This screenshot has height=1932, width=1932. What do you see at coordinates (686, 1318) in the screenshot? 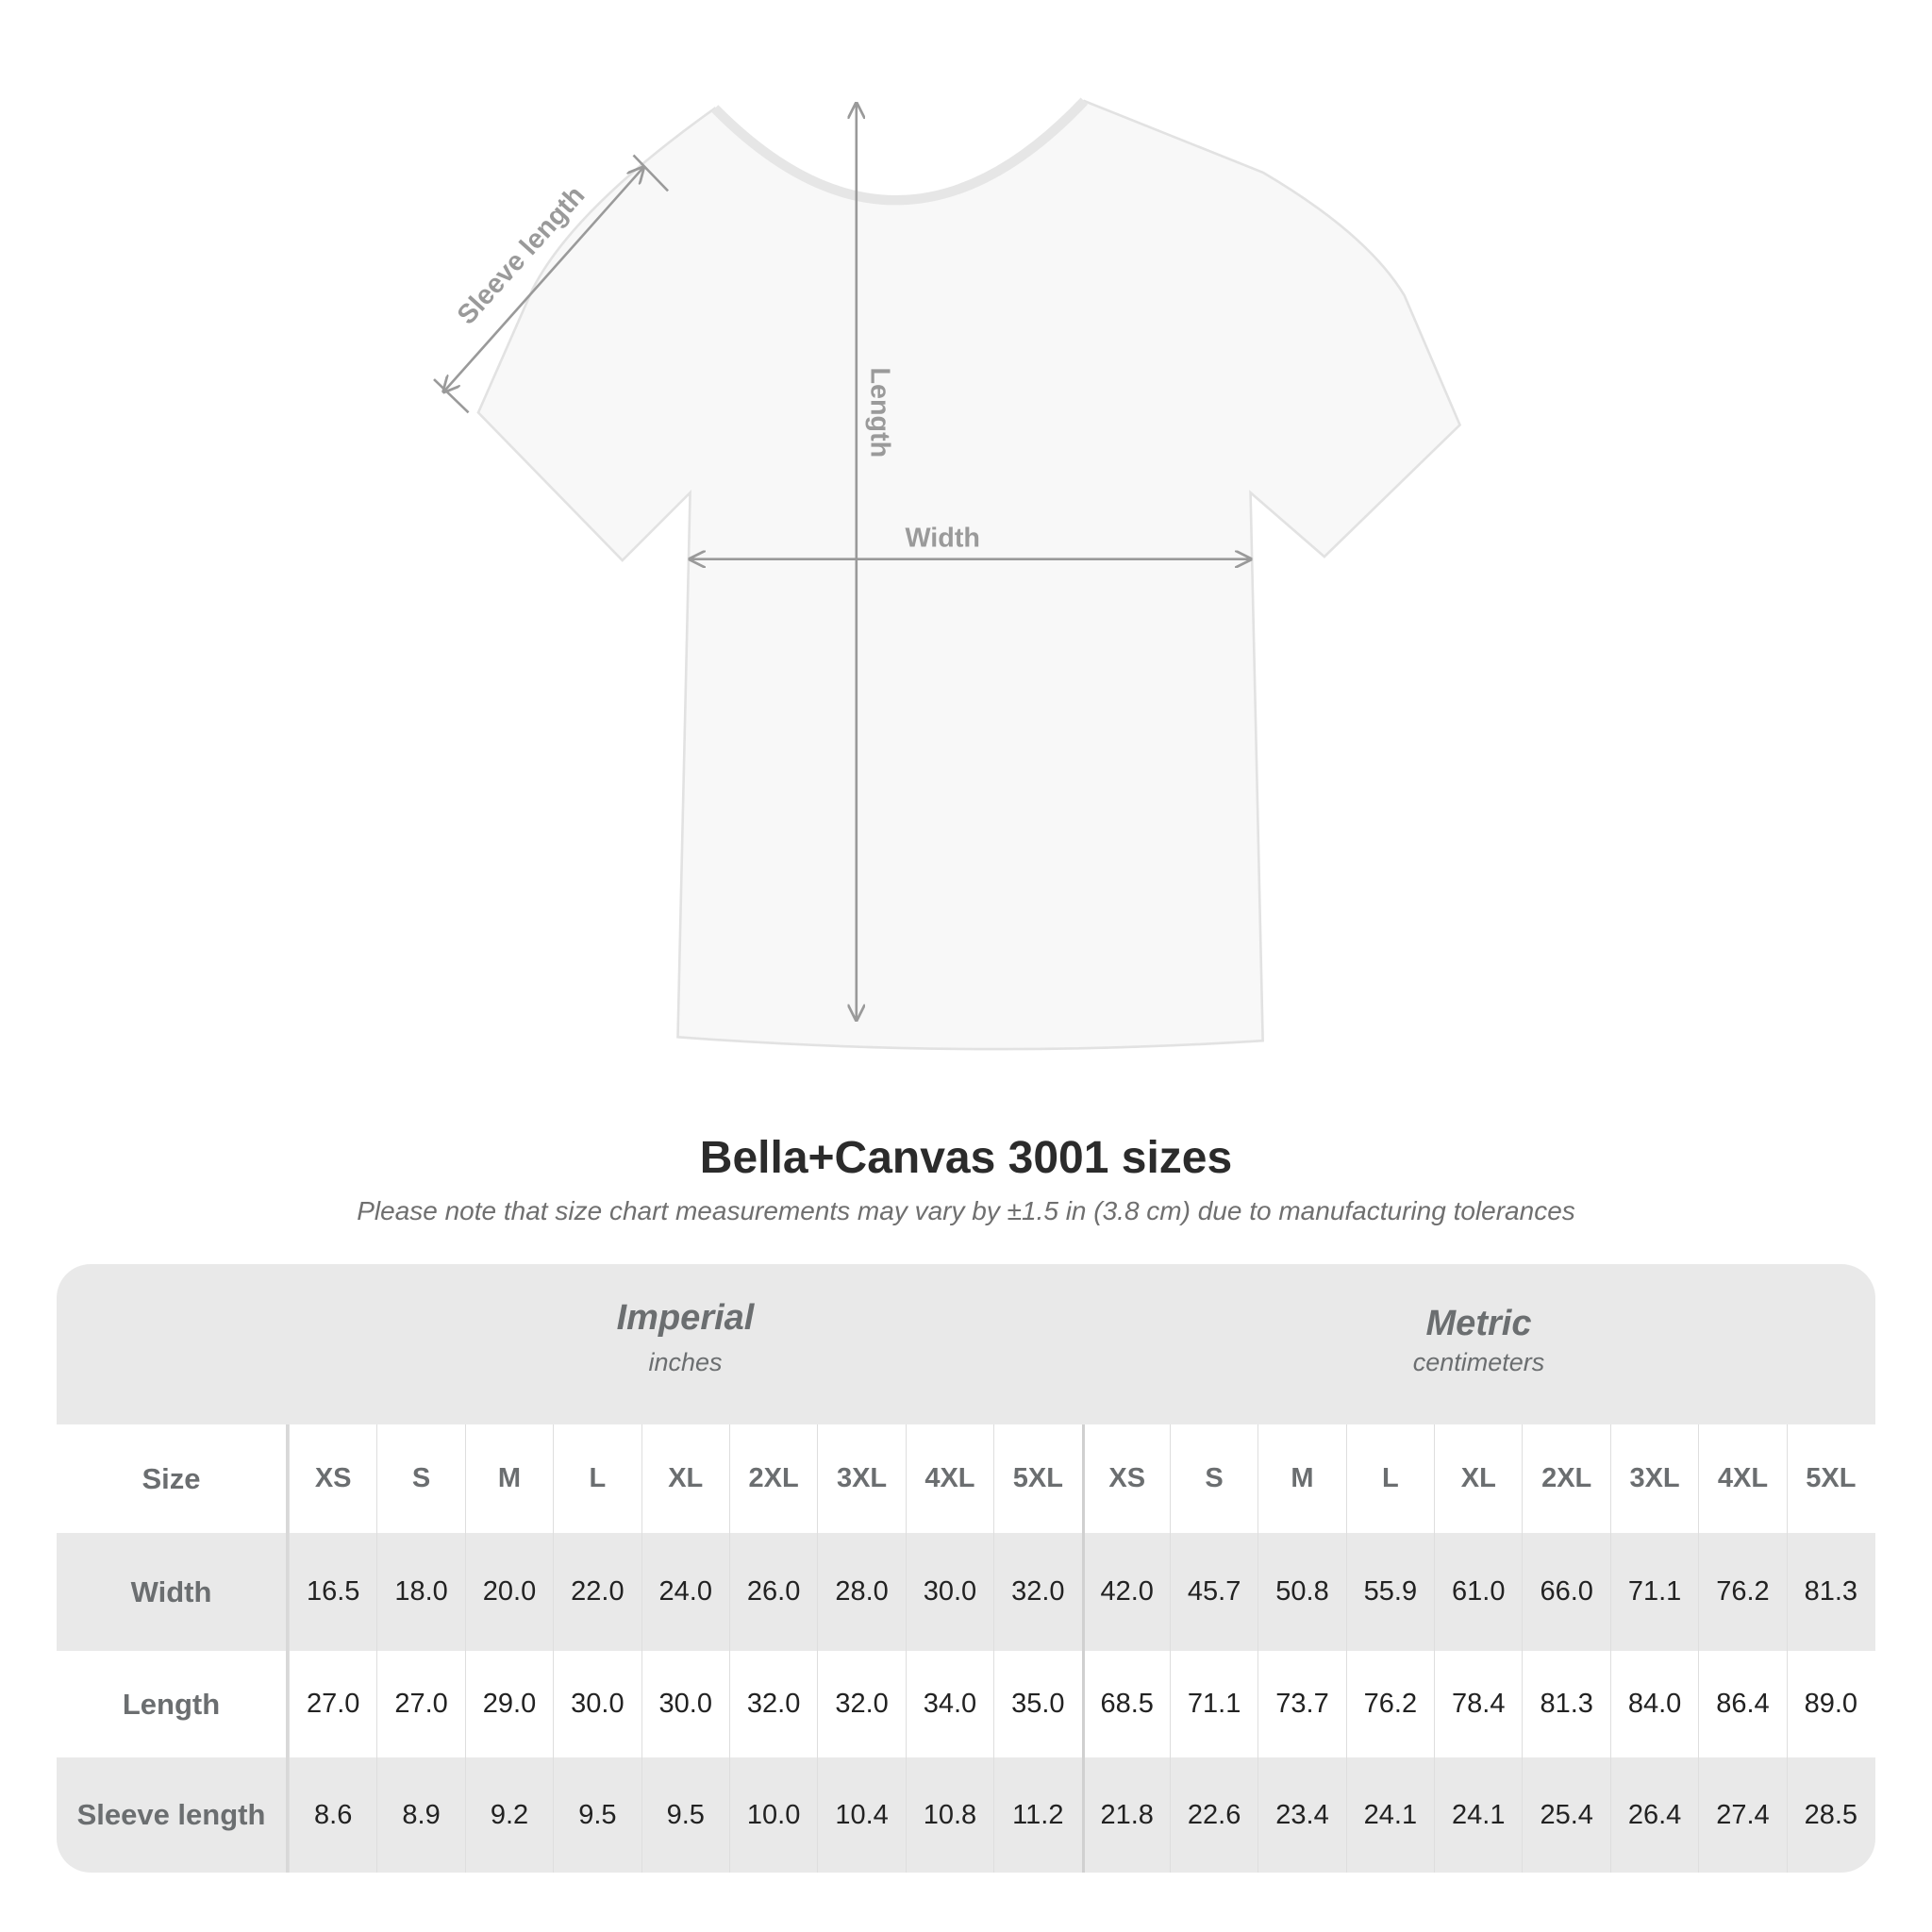
I see `imperial-title: Imperial` at bounding box center [686, 1318].